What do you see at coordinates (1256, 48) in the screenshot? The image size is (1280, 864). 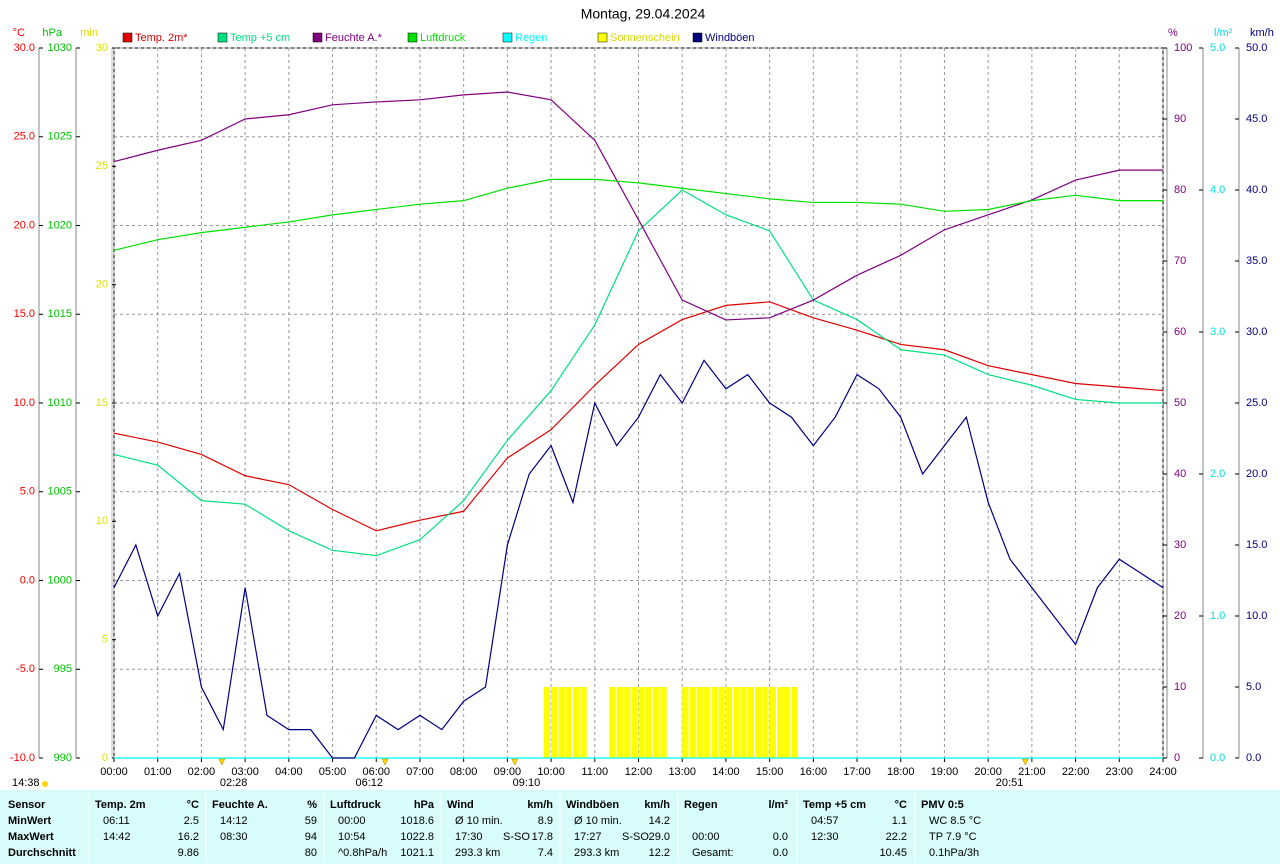 I see `y-tick-label: 50.0` at bounding box center [1256, 48].